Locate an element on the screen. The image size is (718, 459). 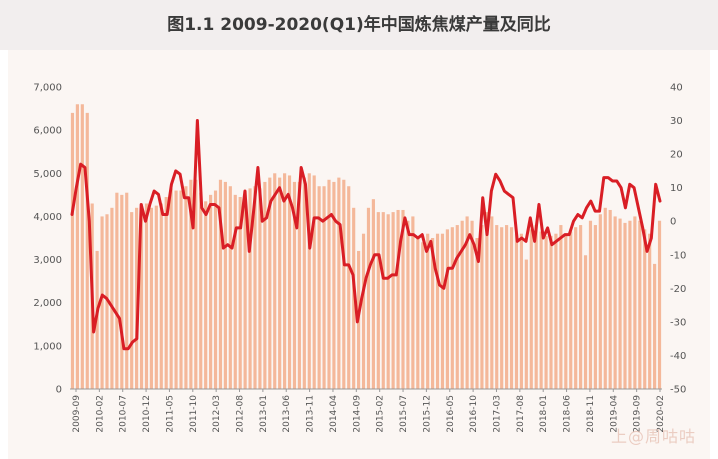
y-right-tick-label: -20 is located at coordinates (678, 289).